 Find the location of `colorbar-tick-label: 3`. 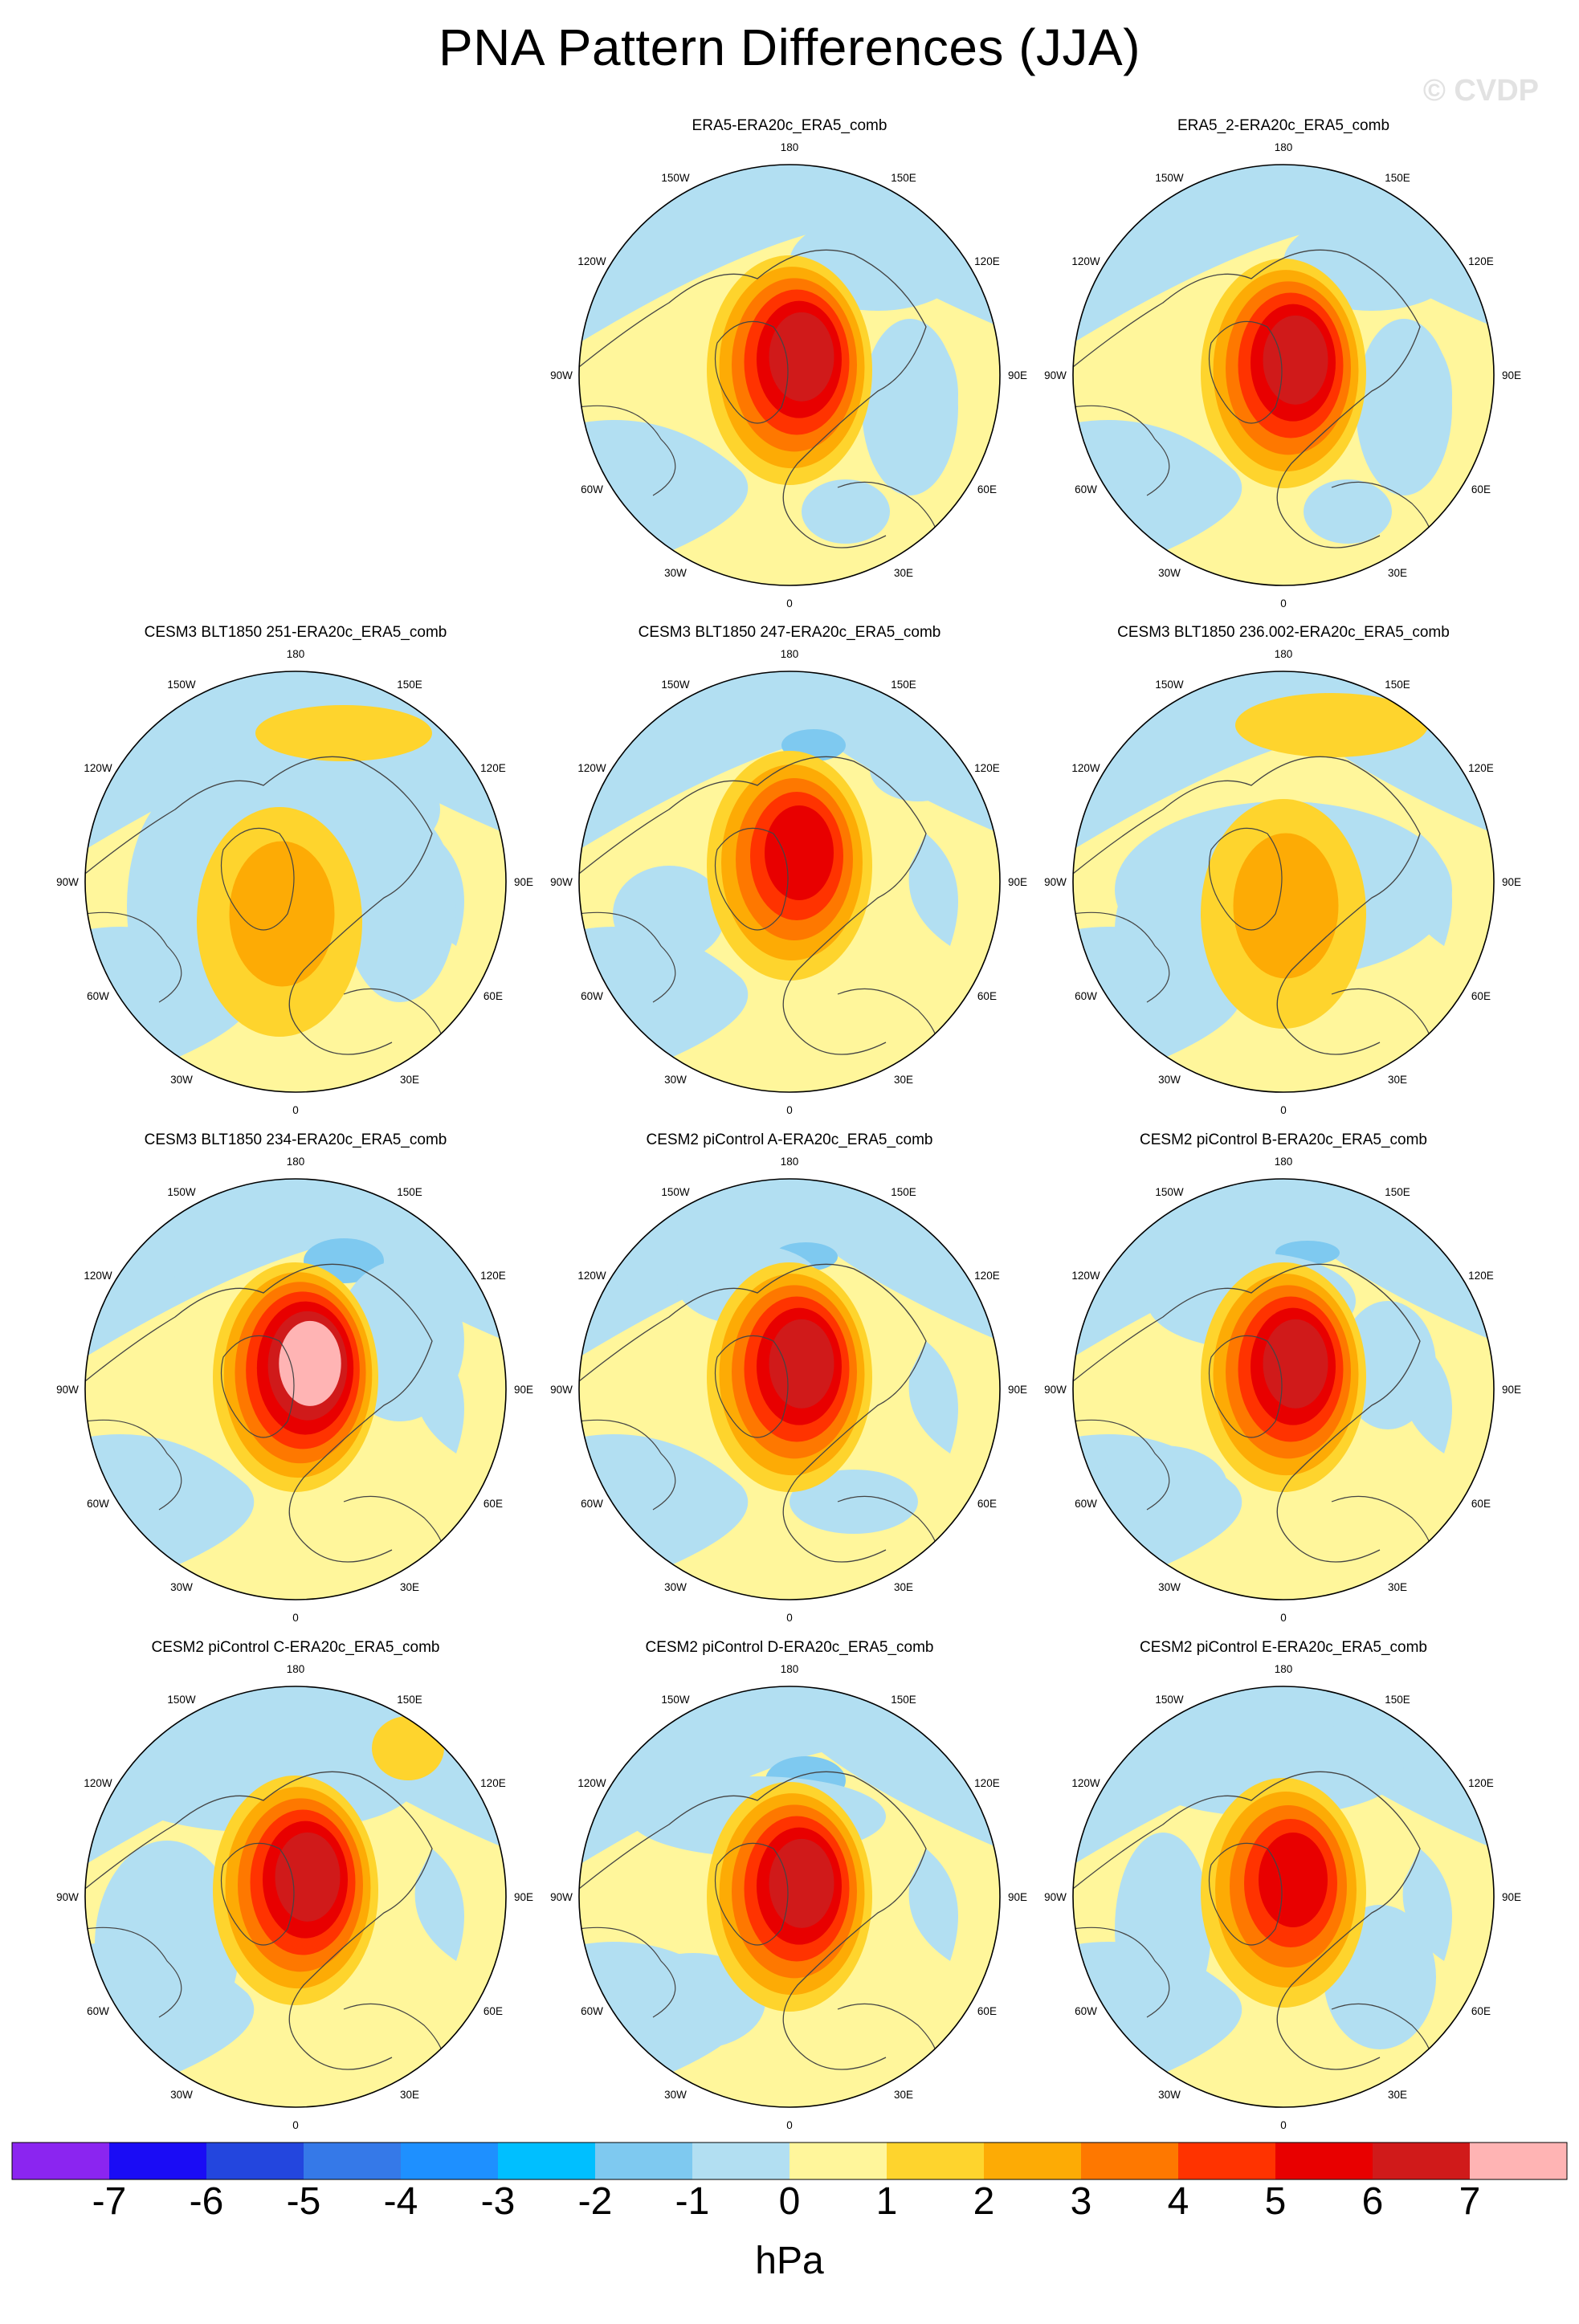

colorbar-tick-label: 3 is located at coordinates (1081, 2201).